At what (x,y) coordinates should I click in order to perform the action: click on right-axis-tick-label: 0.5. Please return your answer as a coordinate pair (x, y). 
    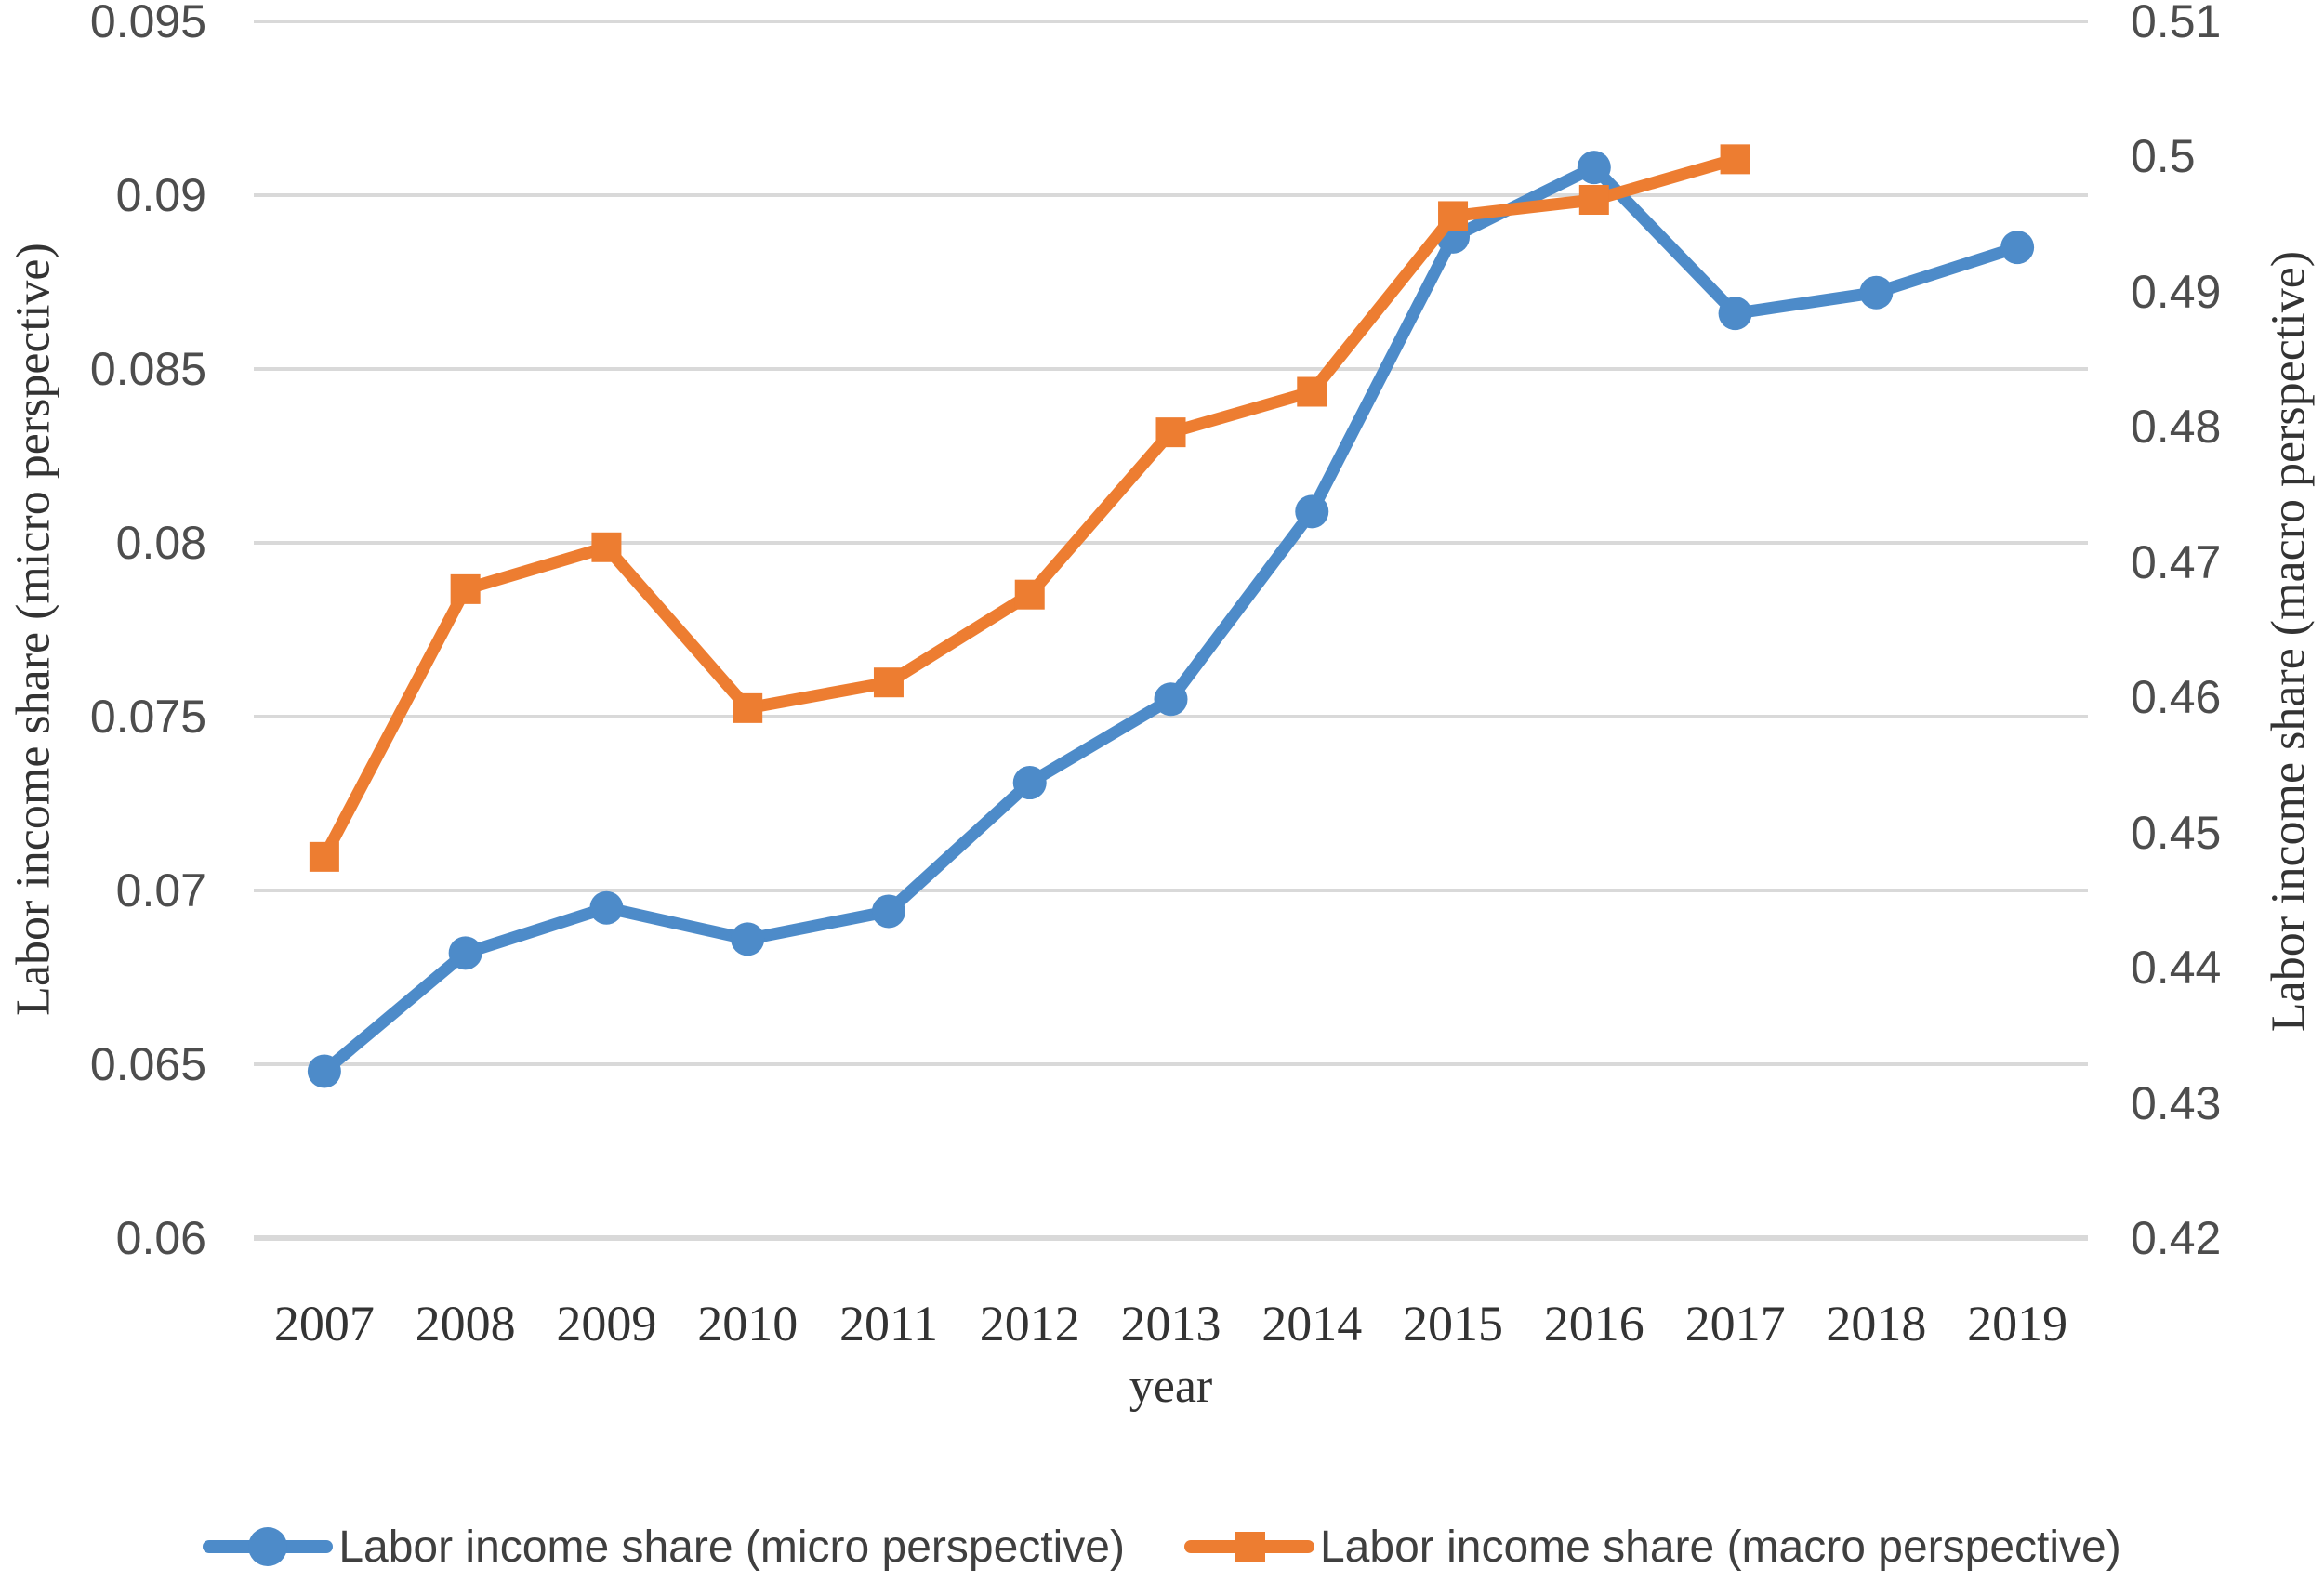
    Looking at the image, I should click on (2163, 156).